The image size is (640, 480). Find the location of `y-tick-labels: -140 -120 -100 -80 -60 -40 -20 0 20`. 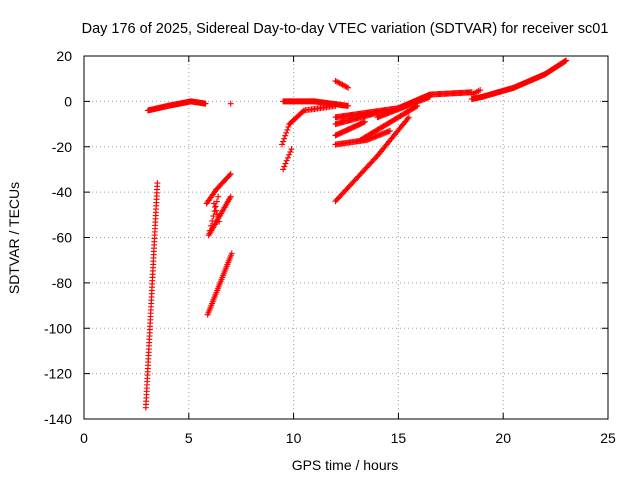

y-tick-labels: -140 -120 -100 -80 -60 -40 -20 0 20 is located at coordinates (58, 237).